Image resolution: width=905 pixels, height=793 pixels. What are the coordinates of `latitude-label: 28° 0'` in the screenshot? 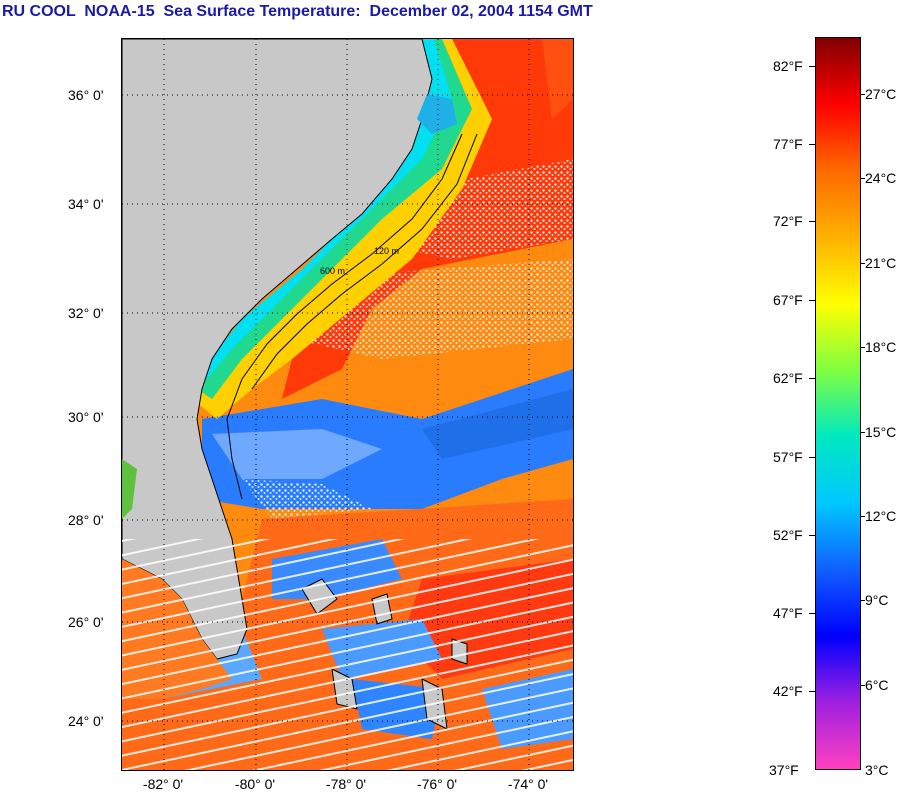 It's located at (86, 520).